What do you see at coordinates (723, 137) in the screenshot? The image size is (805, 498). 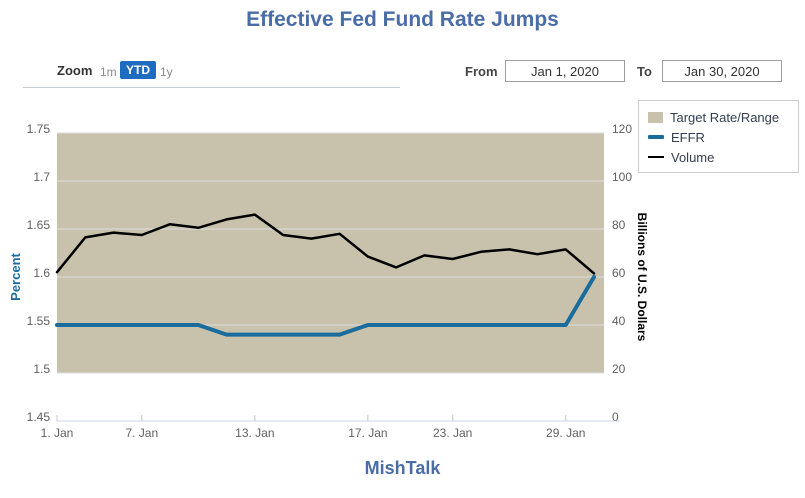 I see `legend-item-effr: EFFR` at bounding box center [723, 137].